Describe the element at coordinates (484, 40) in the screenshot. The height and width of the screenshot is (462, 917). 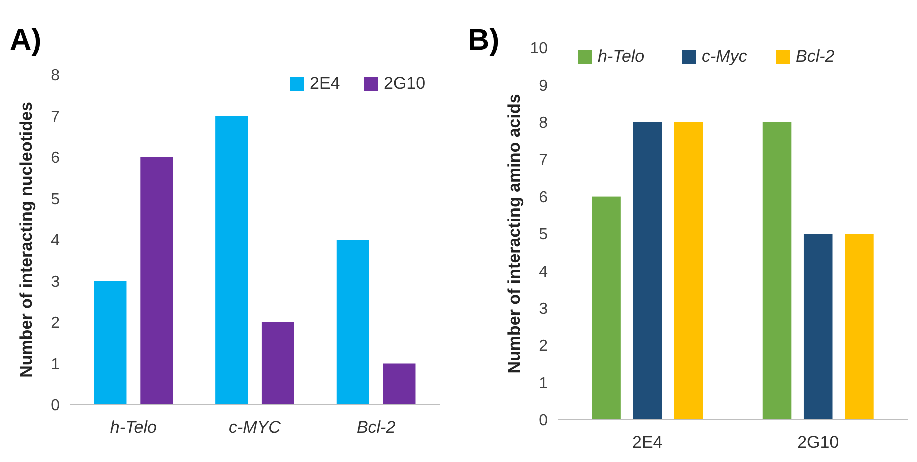
I see `chart-title: B)` at that location.